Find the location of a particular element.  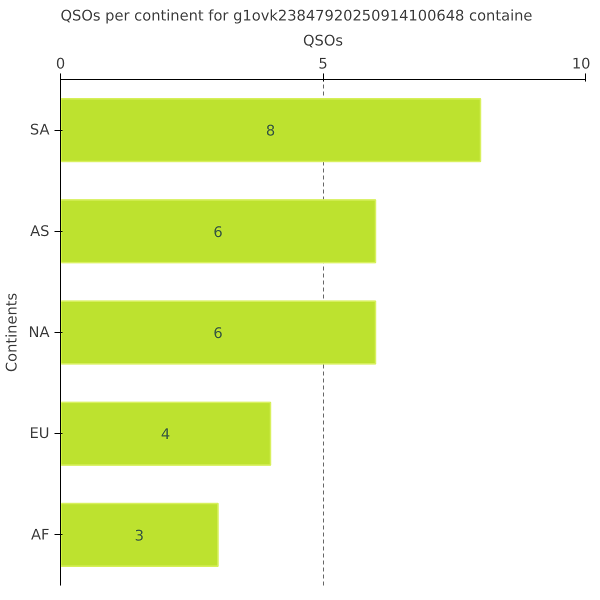

data-label: 4 is located at coordinates (165, 435).